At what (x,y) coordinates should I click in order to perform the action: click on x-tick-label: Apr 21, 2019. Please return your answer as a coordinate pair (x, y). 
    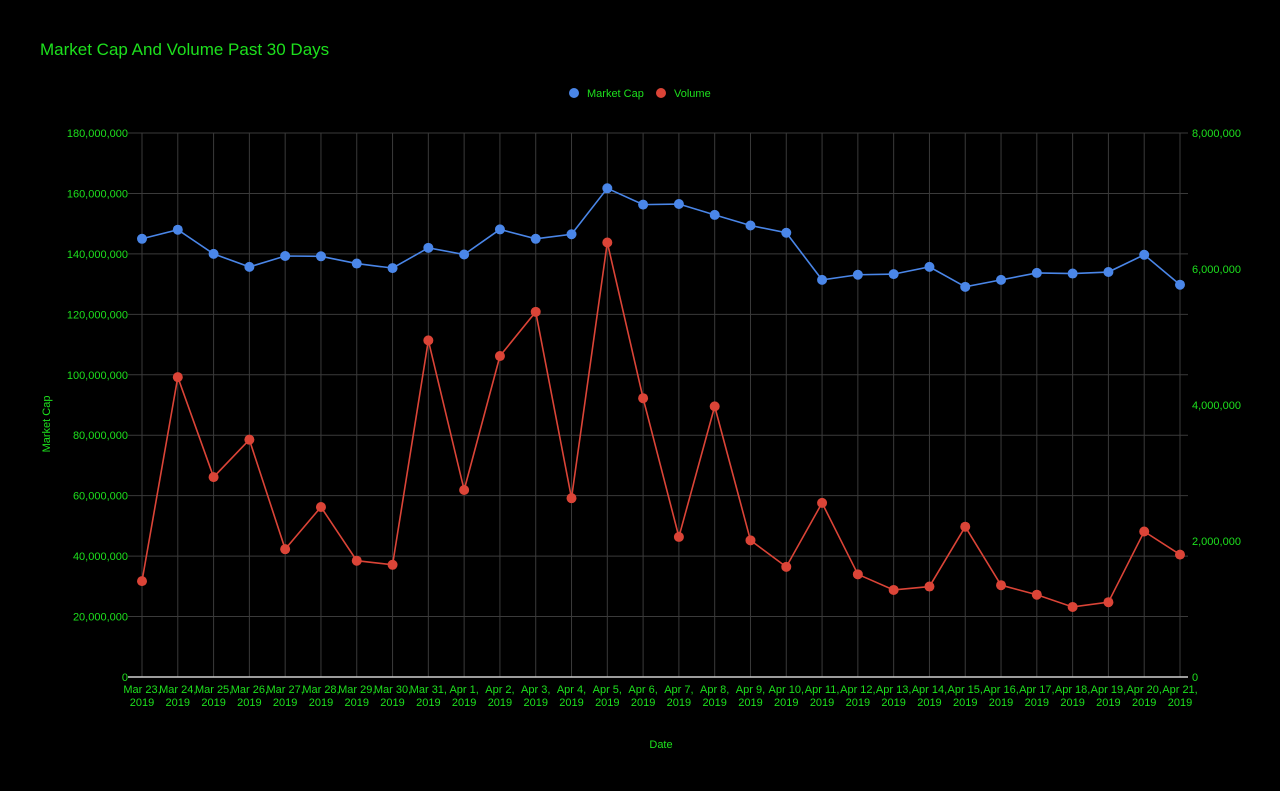
    Looking at the image, I should click on (1179, 696).